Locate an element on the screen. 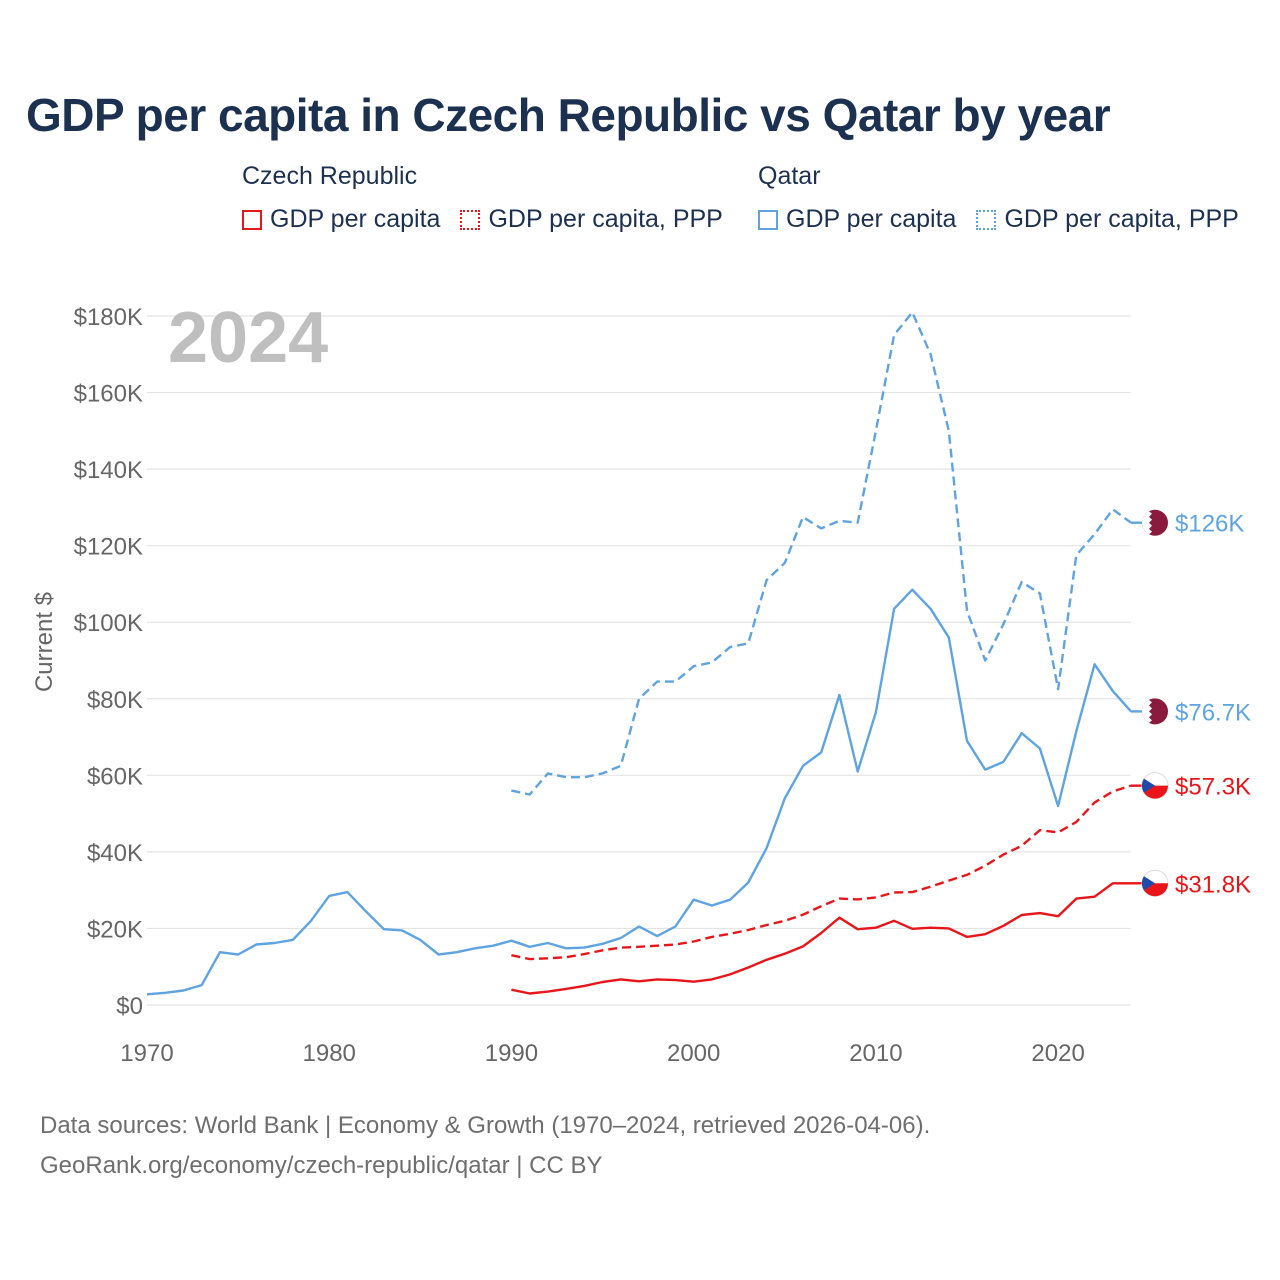  x-tick-label: 2020 is located at coordinates (1057, 1053).